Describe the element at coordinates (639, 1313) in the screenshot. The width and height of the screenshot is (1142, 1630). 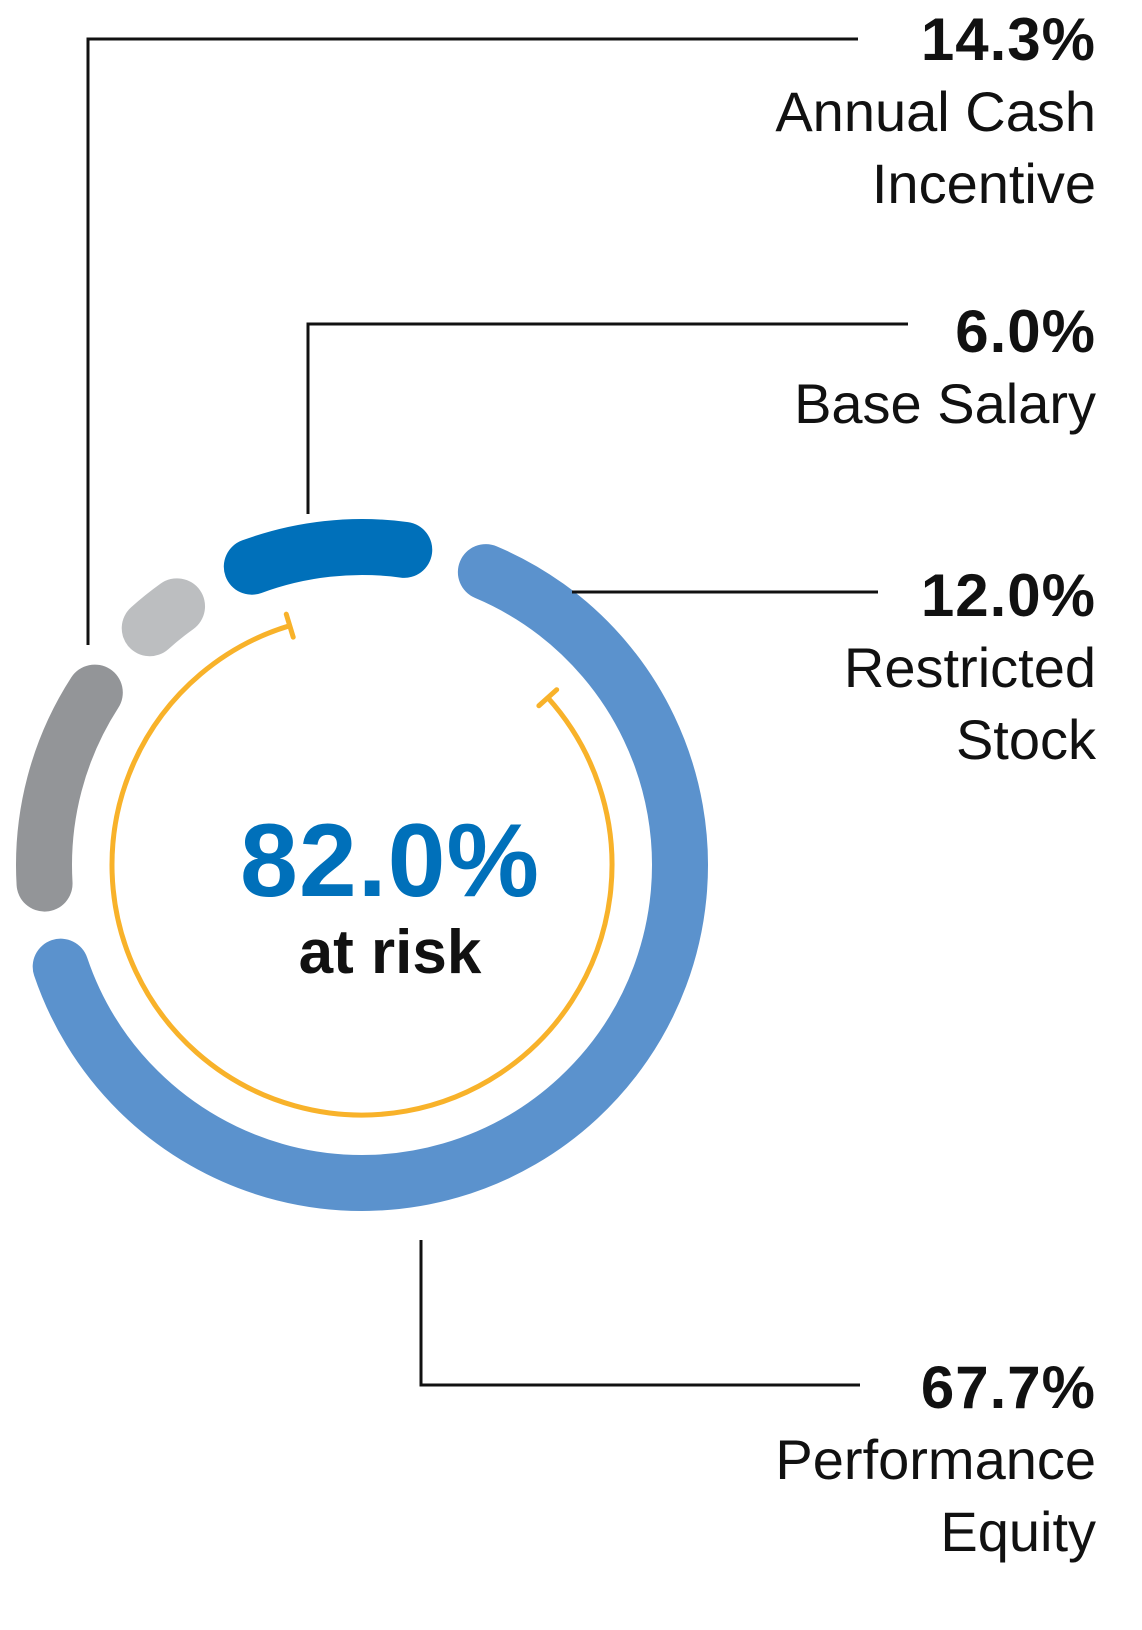
I see `leader-line-performance-equity` at that location.